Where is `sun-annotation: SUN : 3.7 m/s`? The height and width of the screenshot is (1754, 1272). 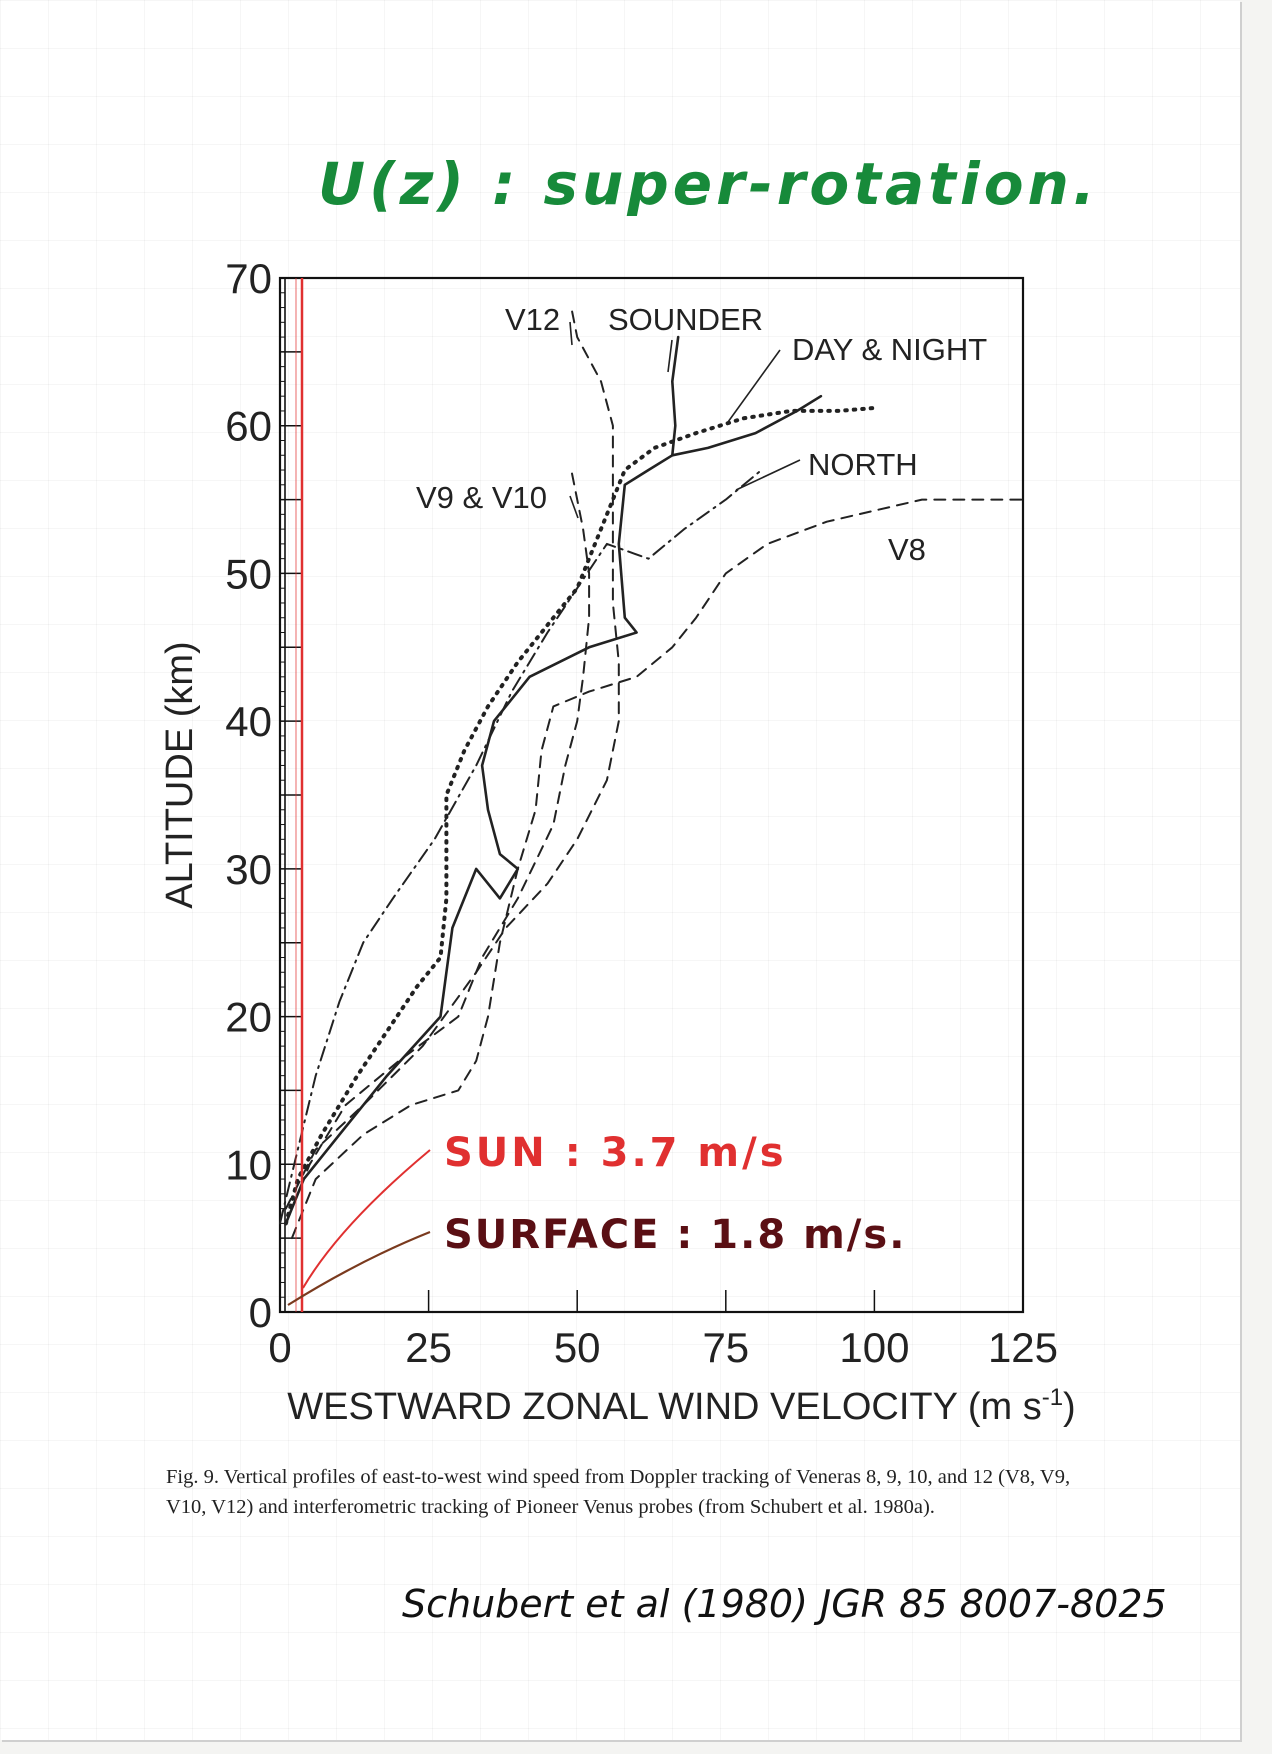 sun-annotation: SUN : 3.7 m/s is located at coordinates (615, 1153).